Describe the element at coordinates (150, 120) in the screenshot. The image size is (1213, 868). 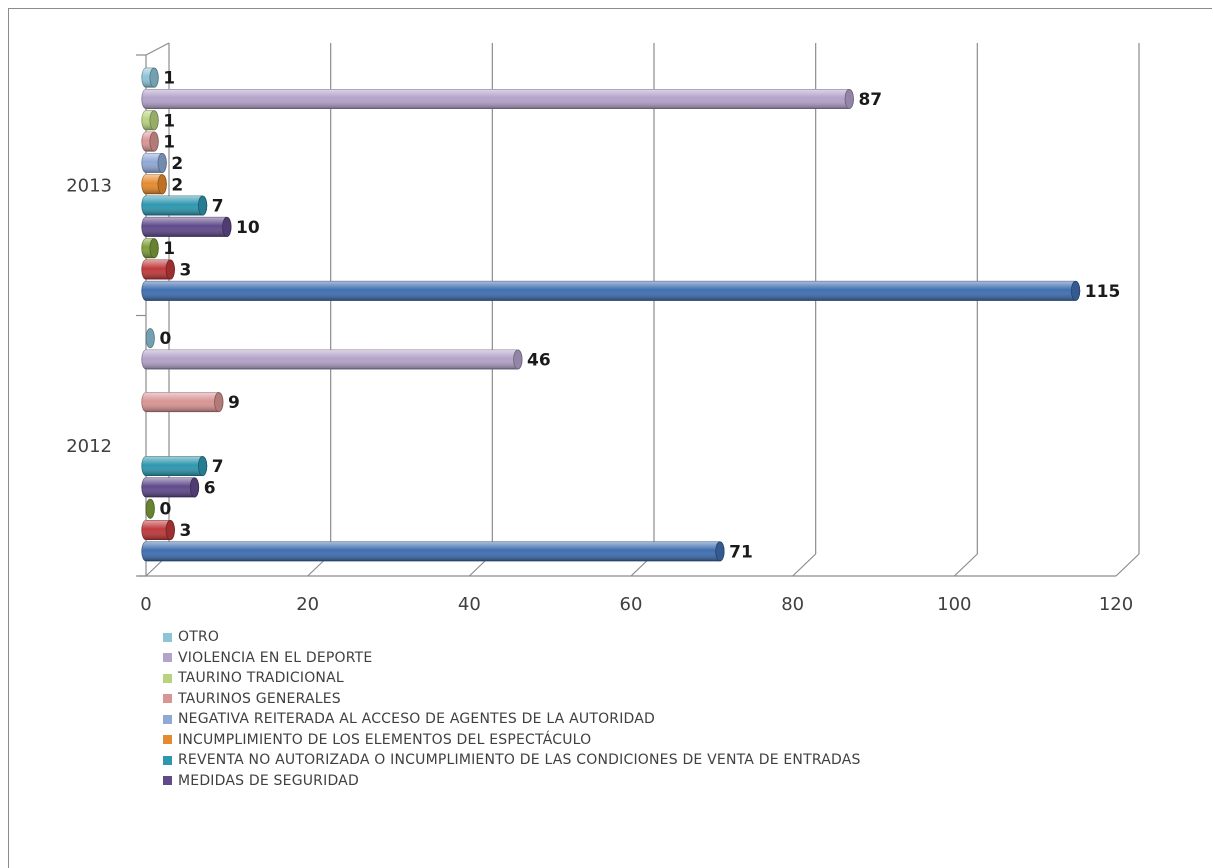
I see `bar-2013-taurino-tradicional` at that location.